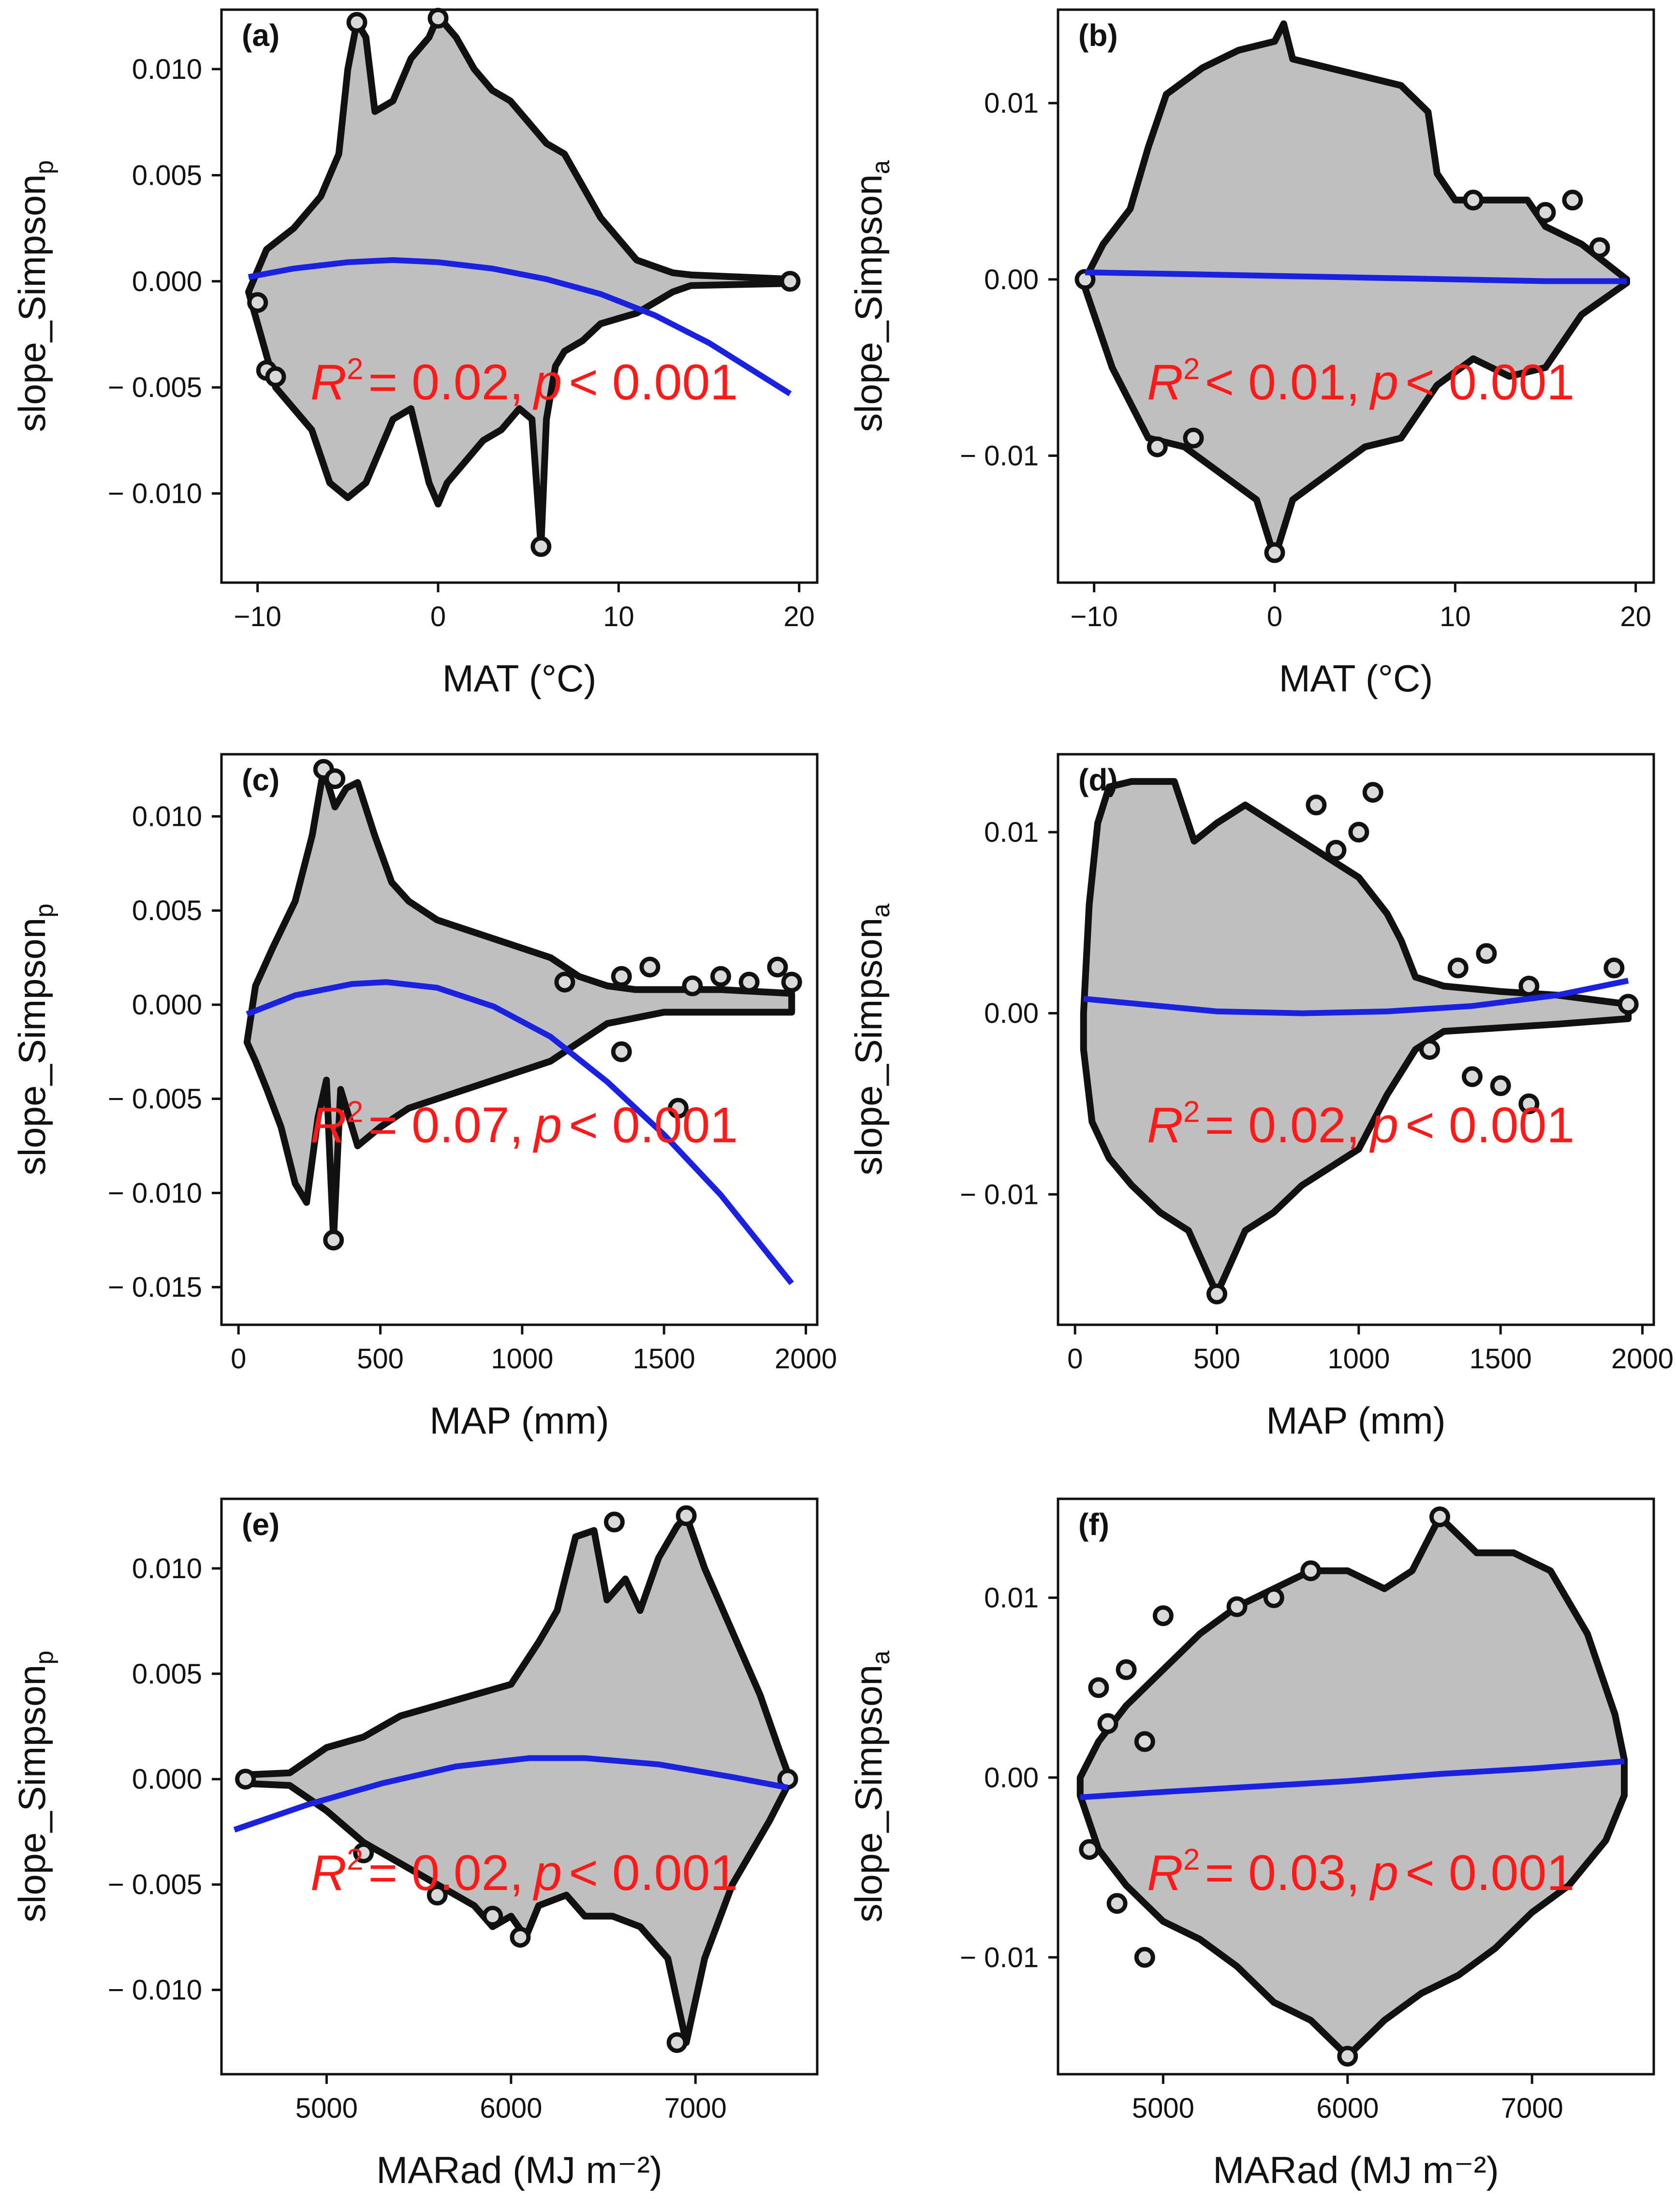  Describe the element at coordinates (695, 2109) in the screenshot. I see `x-tick-label: 7000` at that location.